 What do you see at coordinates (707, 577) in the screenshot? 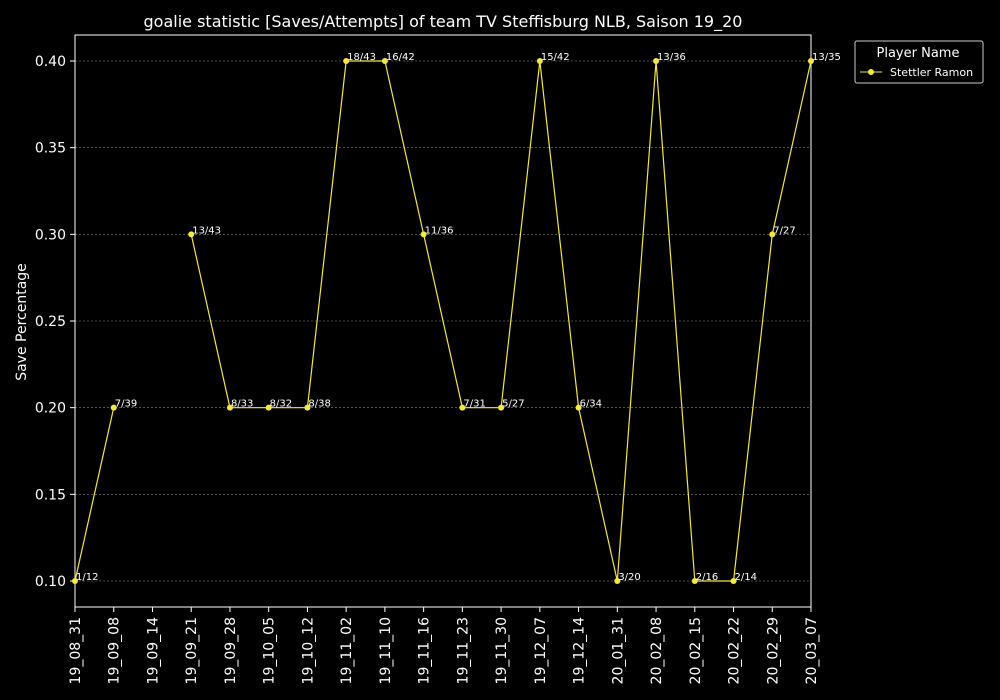
I see `data-label: 2/16` at bounding box center [707, 577].